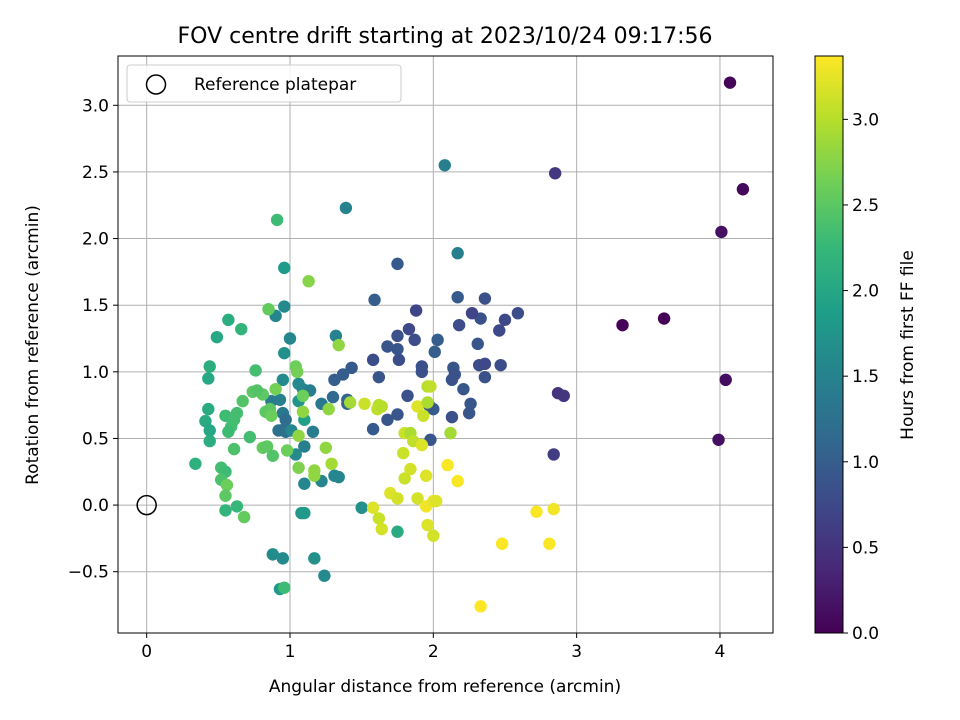 Image resolution: width=960 pixels, height=720 pixels. Describe the element at coordinates (275, 85) in the screenshot. I see `legend-entry-reference: Reference platepar` at that location.